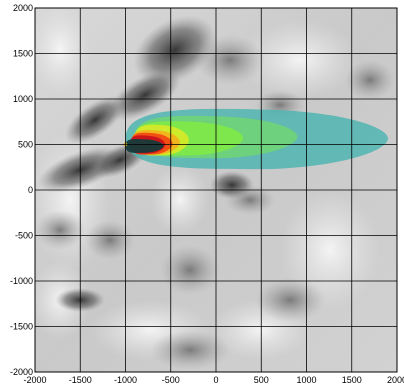  Describe the element at coordinates (395, 380) in the screenshot. I see `x-tick-label: 2000` at that location.